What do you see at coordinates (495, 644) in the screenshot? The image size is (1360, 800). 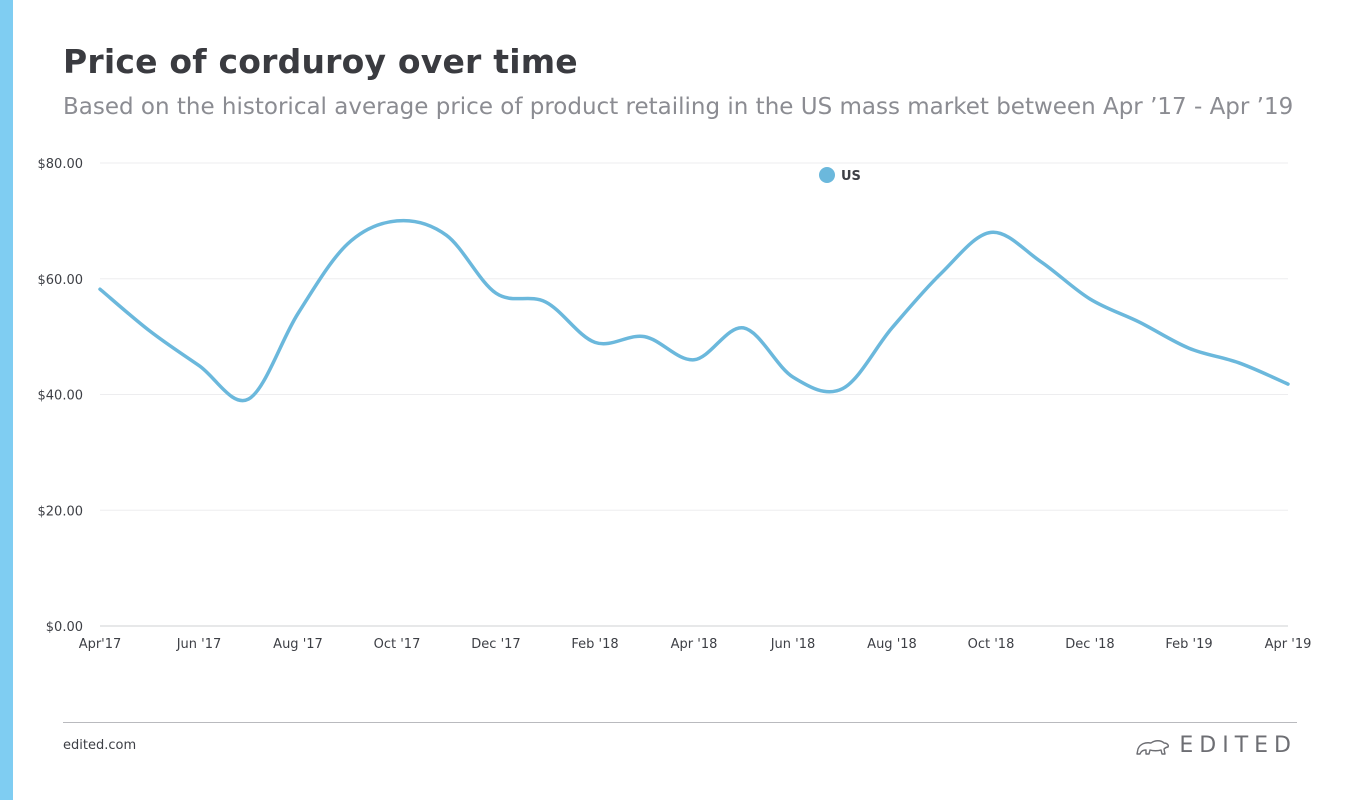 I see `x-tick-label: Dec '17` at bounding box center [495, 644].